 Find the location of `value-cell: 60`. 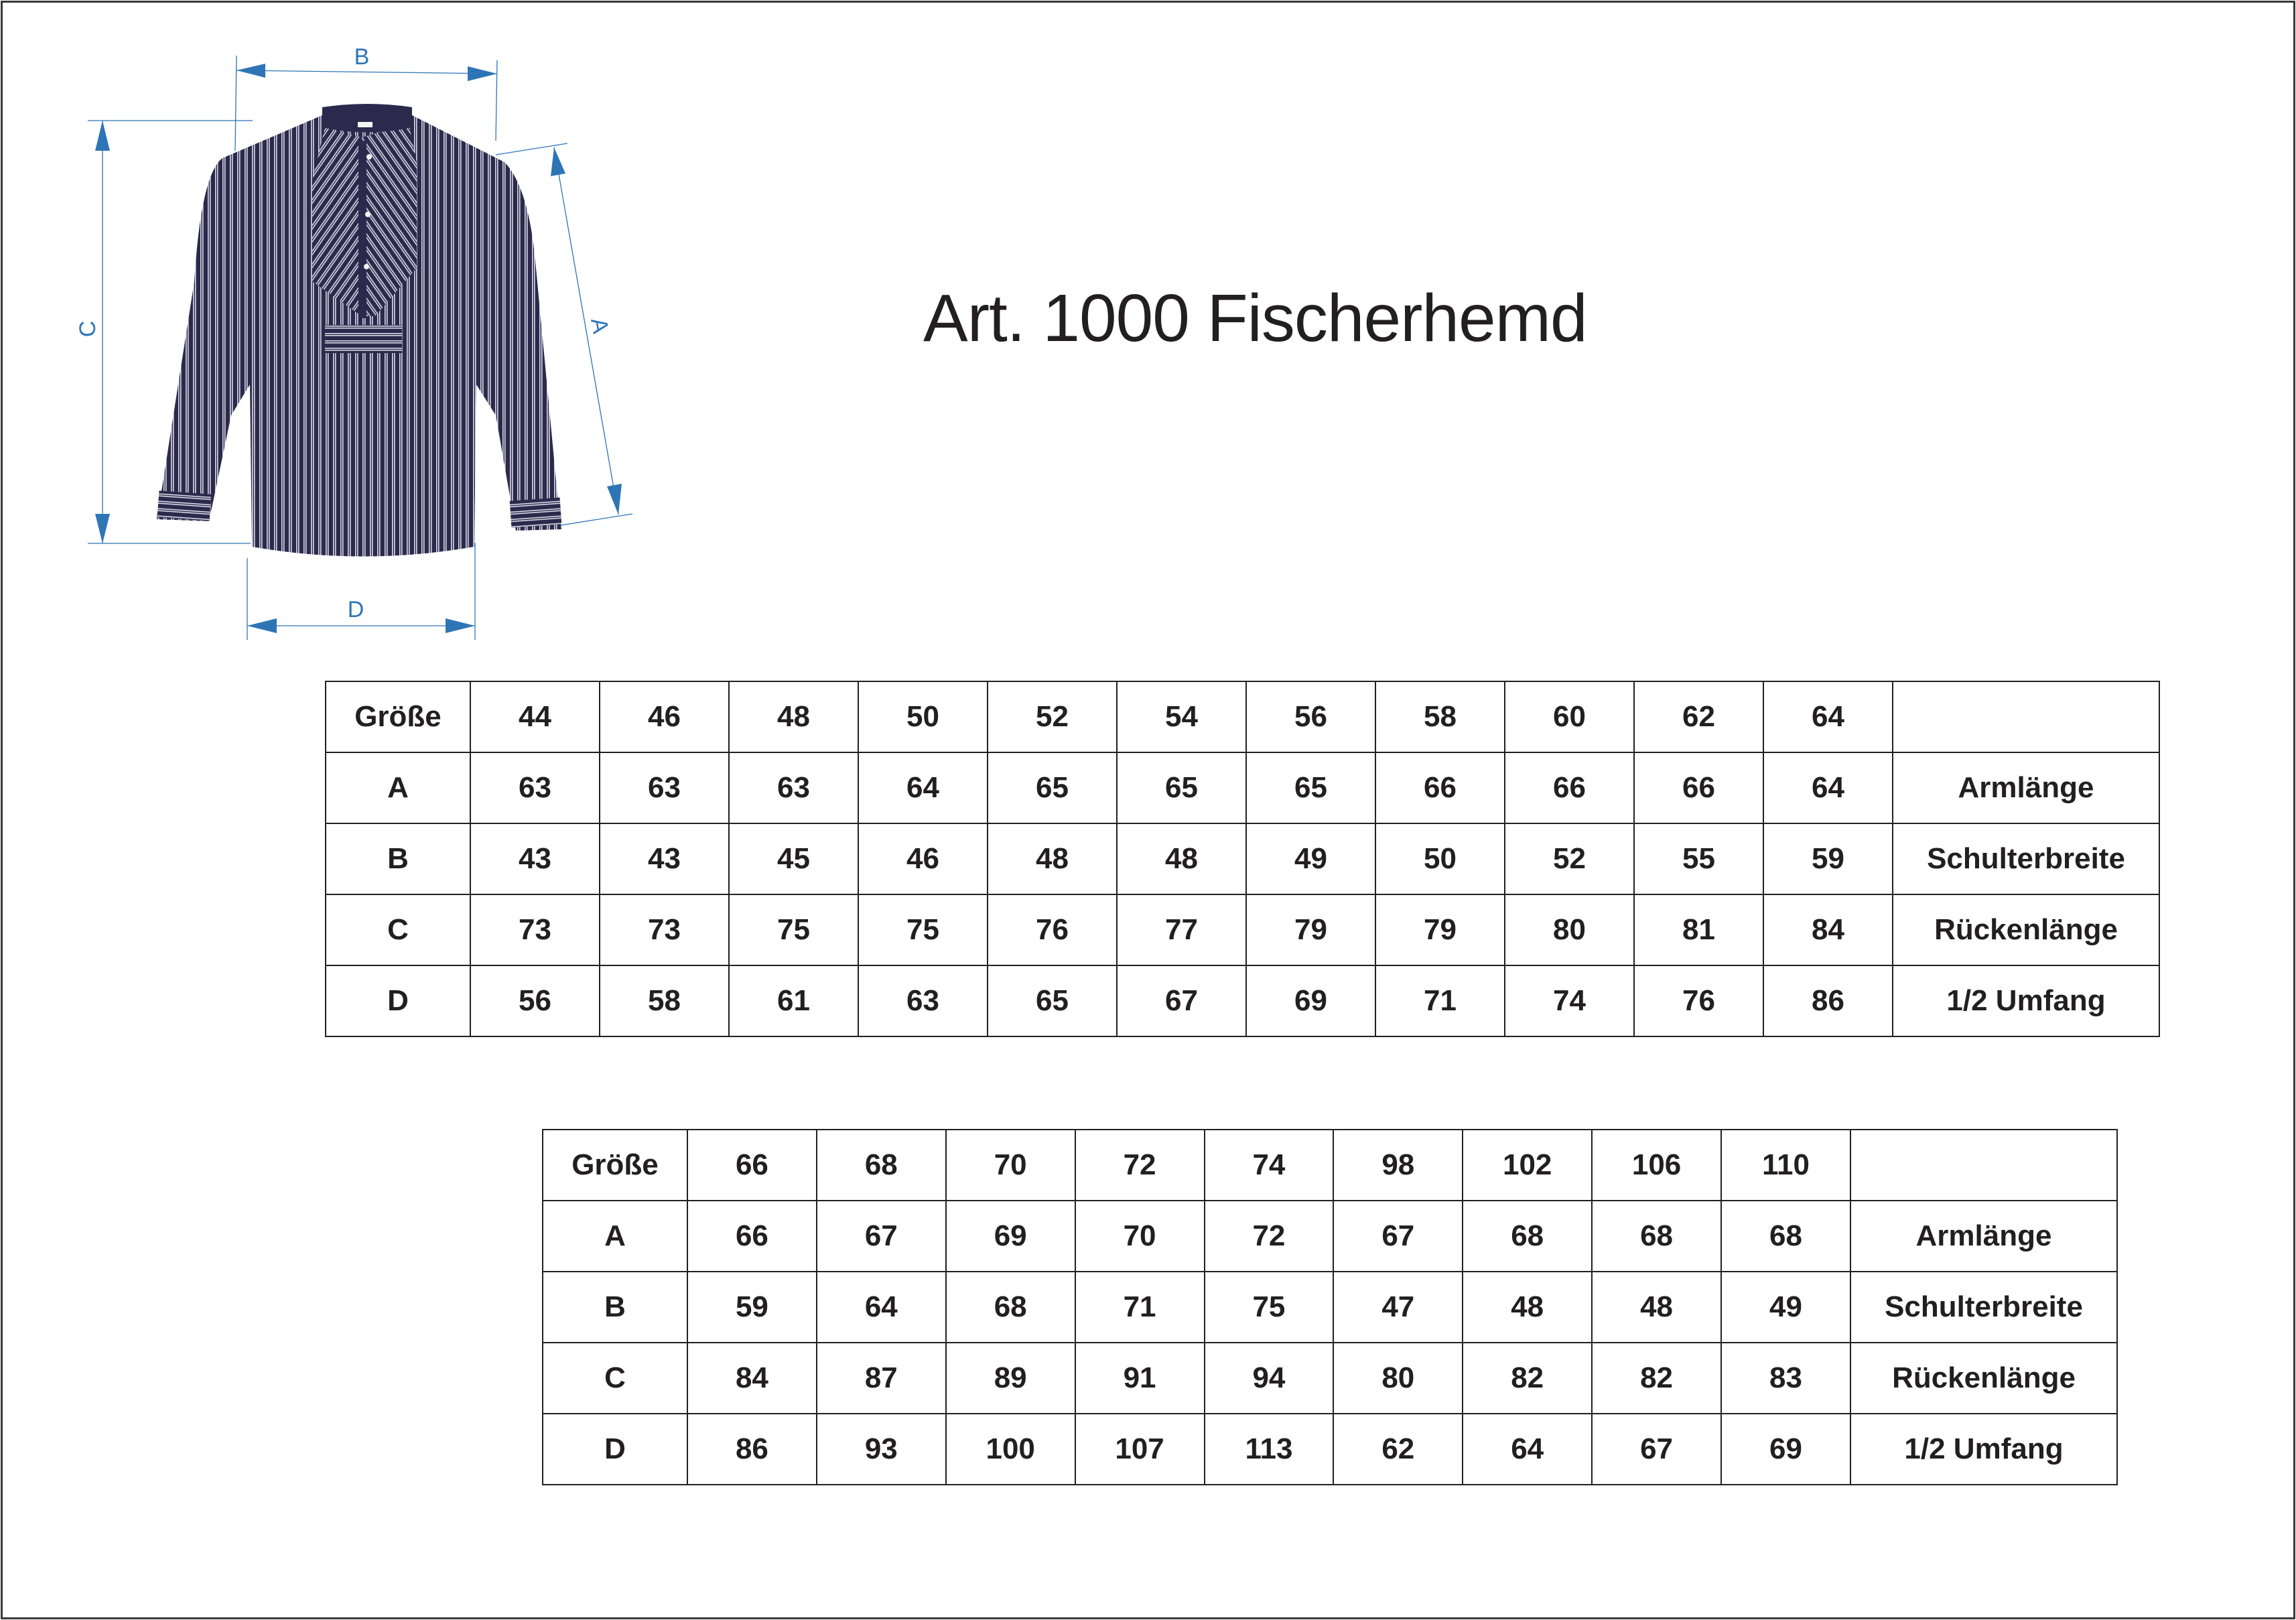

value-cell: 60 is located at coordinates (1569, 717).